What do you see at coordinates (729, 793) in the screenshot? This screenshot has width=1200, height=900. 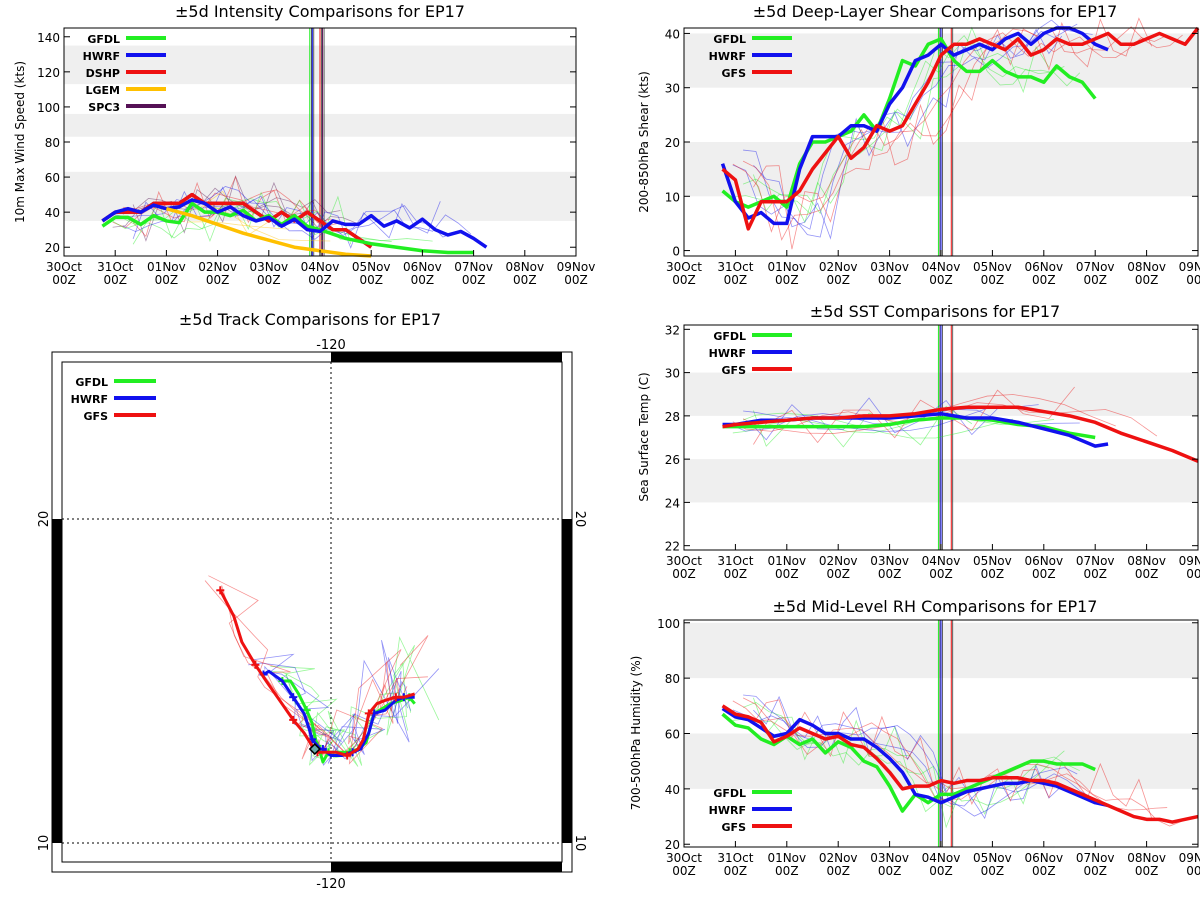 I see `rh-legend-label-gfdl: GFDL` at bounding box center [729, 793].